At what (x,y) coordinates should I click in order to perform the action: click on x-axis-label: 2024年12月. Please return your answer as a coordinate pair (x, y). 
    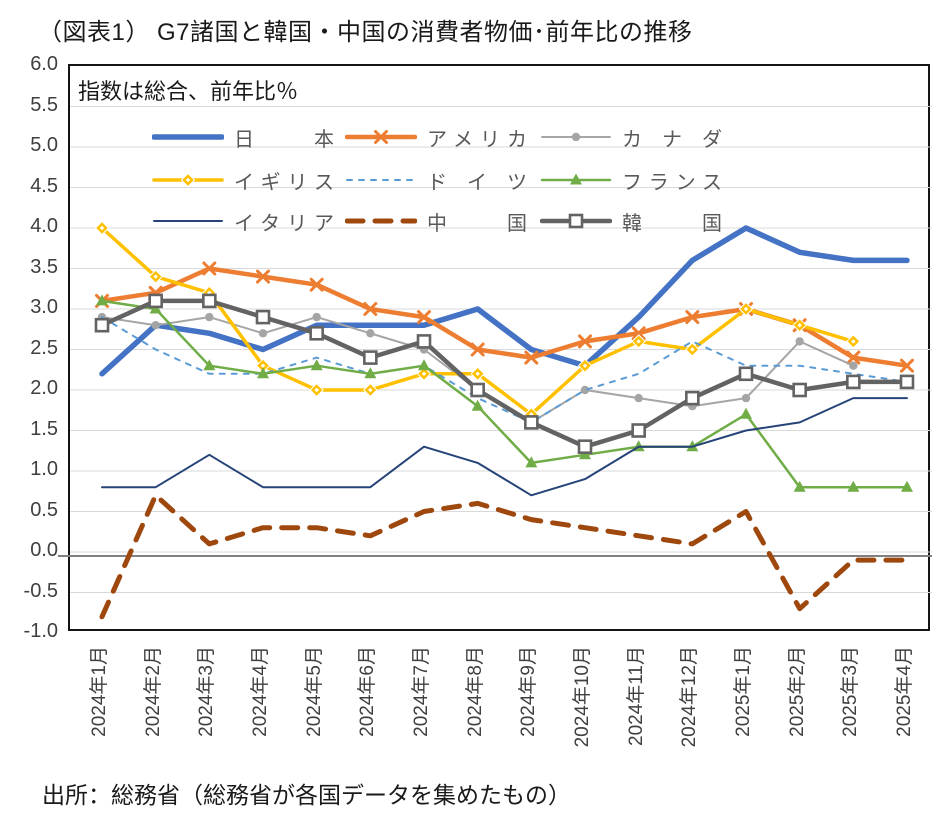
    Looking at the image, I should click on (689, 697).